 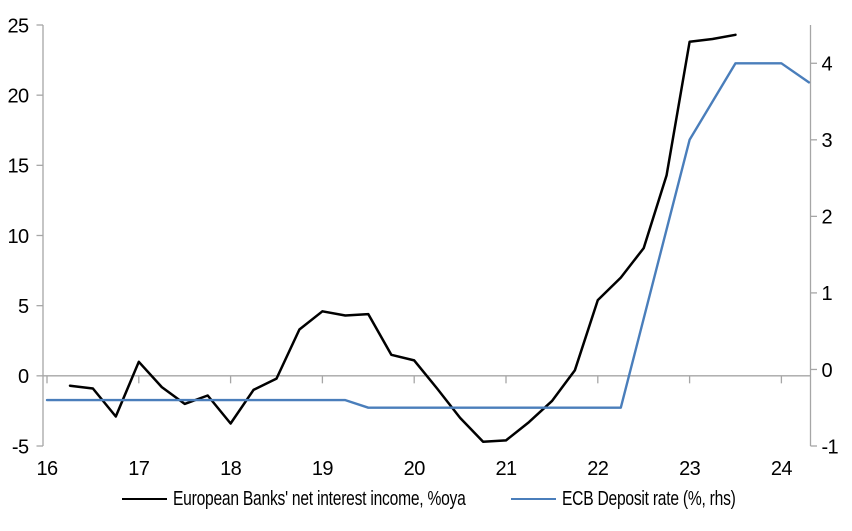 What do you see at coordinates (323, 469) in the screenshot?
I see `x-axis-tick-label: 19` at bounding box center [323, 469].